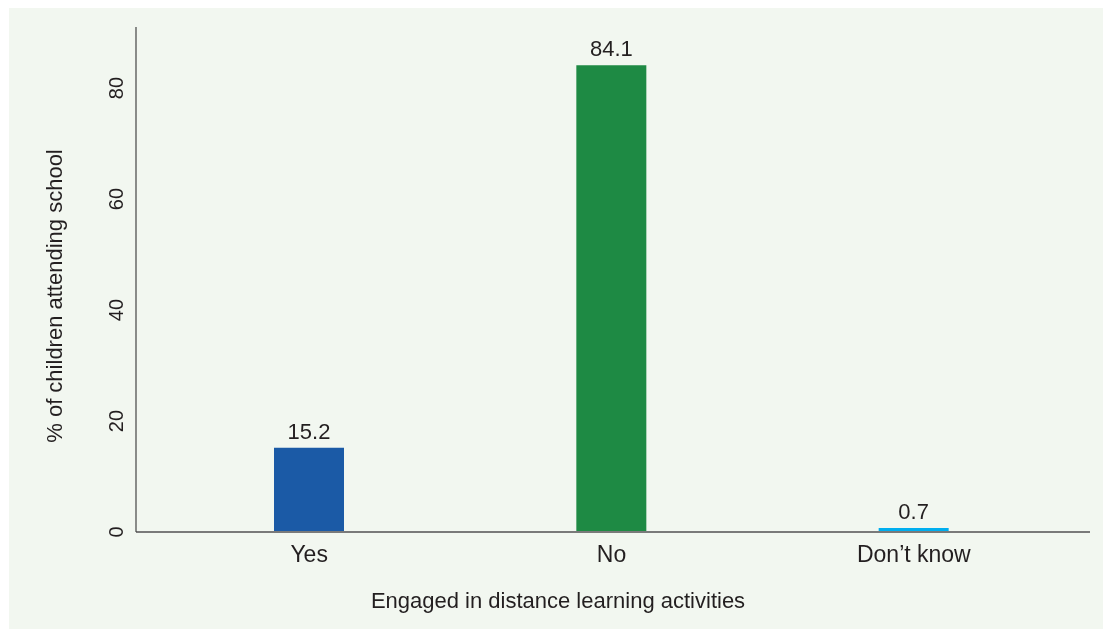 This screenshot has height=633, width=1103. Describe the element at coordinates (309, 431) in the screenshot. I see `data-label: 15.2` at that location.